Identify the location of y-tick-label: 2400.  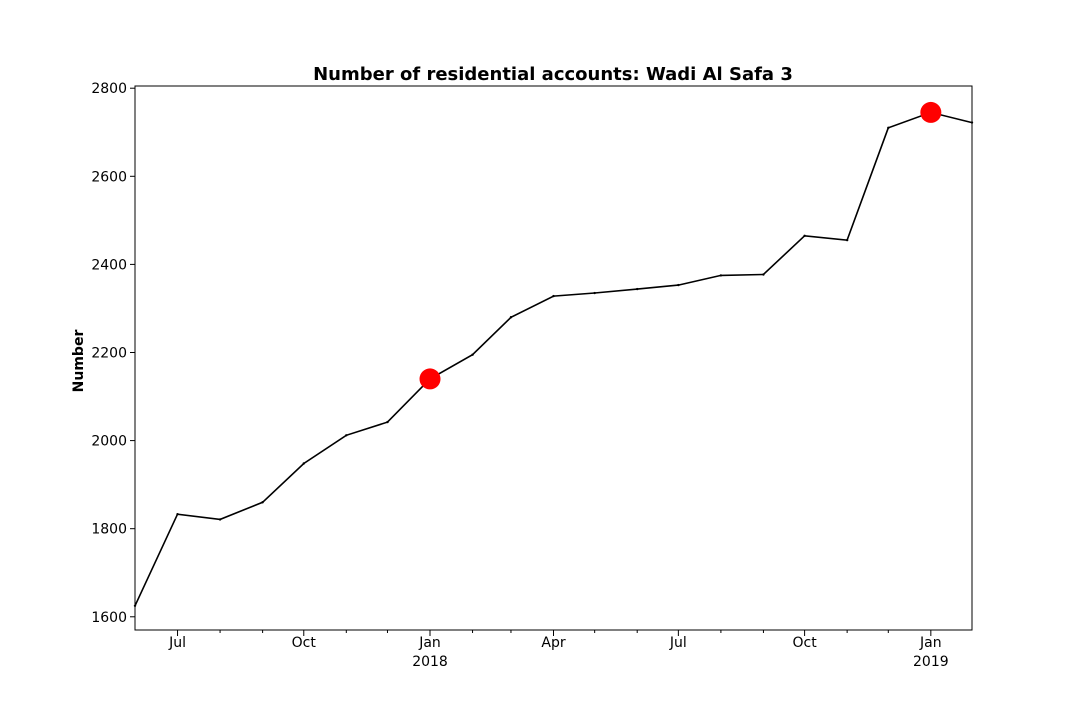
(109, 265).